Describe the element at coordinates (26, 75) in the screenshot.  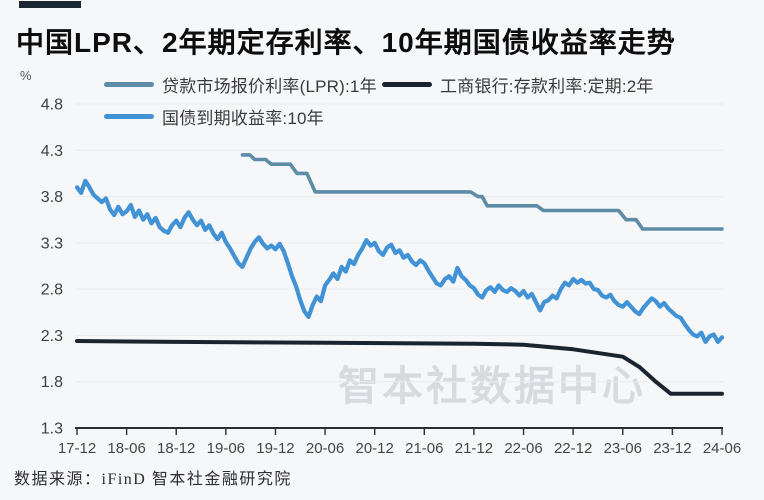
I see `y-axis-unit-label: %` at that location.